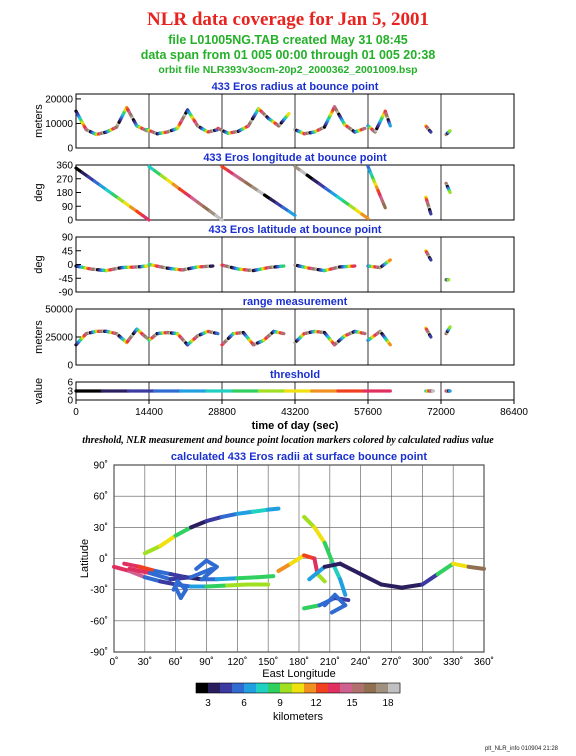 The image size is (576, 756). What do you see at coordinates (352, 703) in the screenshot?
I see `colorbar-tick: 15` at bounding box center [352, 703].